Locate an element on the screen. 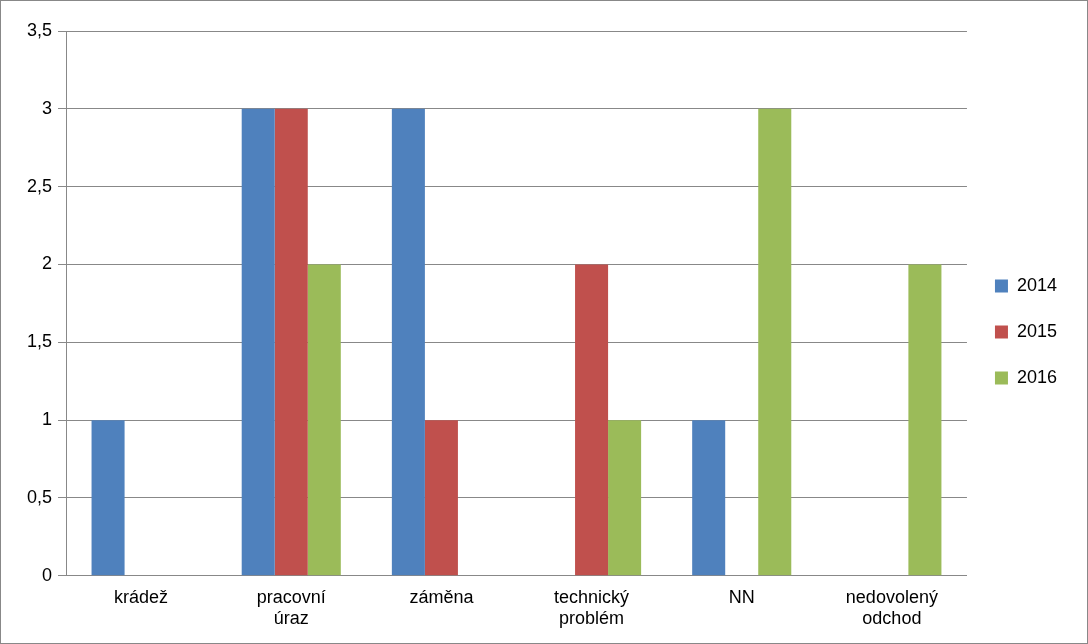 This screenshot has width=1088, height=644. x-tick-label: pracovní úraz is located at coordinates (291, 607).